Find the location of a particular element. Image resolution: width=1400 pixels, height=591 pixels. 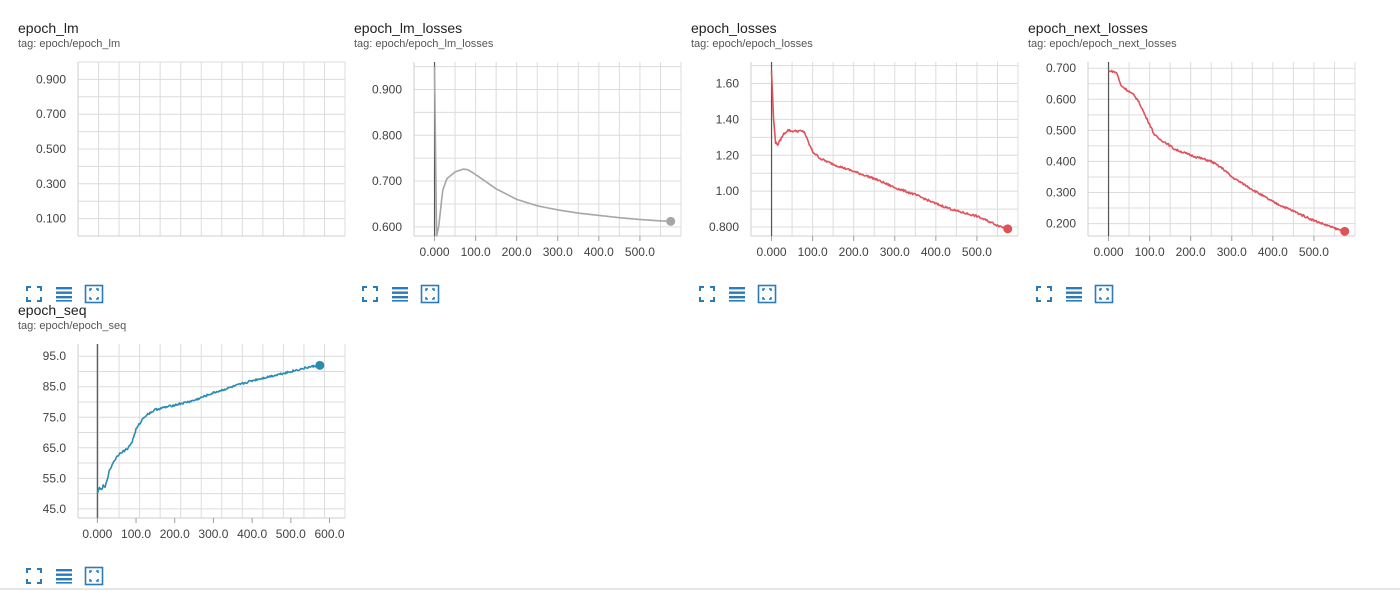

bottom-divider is located at coordinates (700, 589).